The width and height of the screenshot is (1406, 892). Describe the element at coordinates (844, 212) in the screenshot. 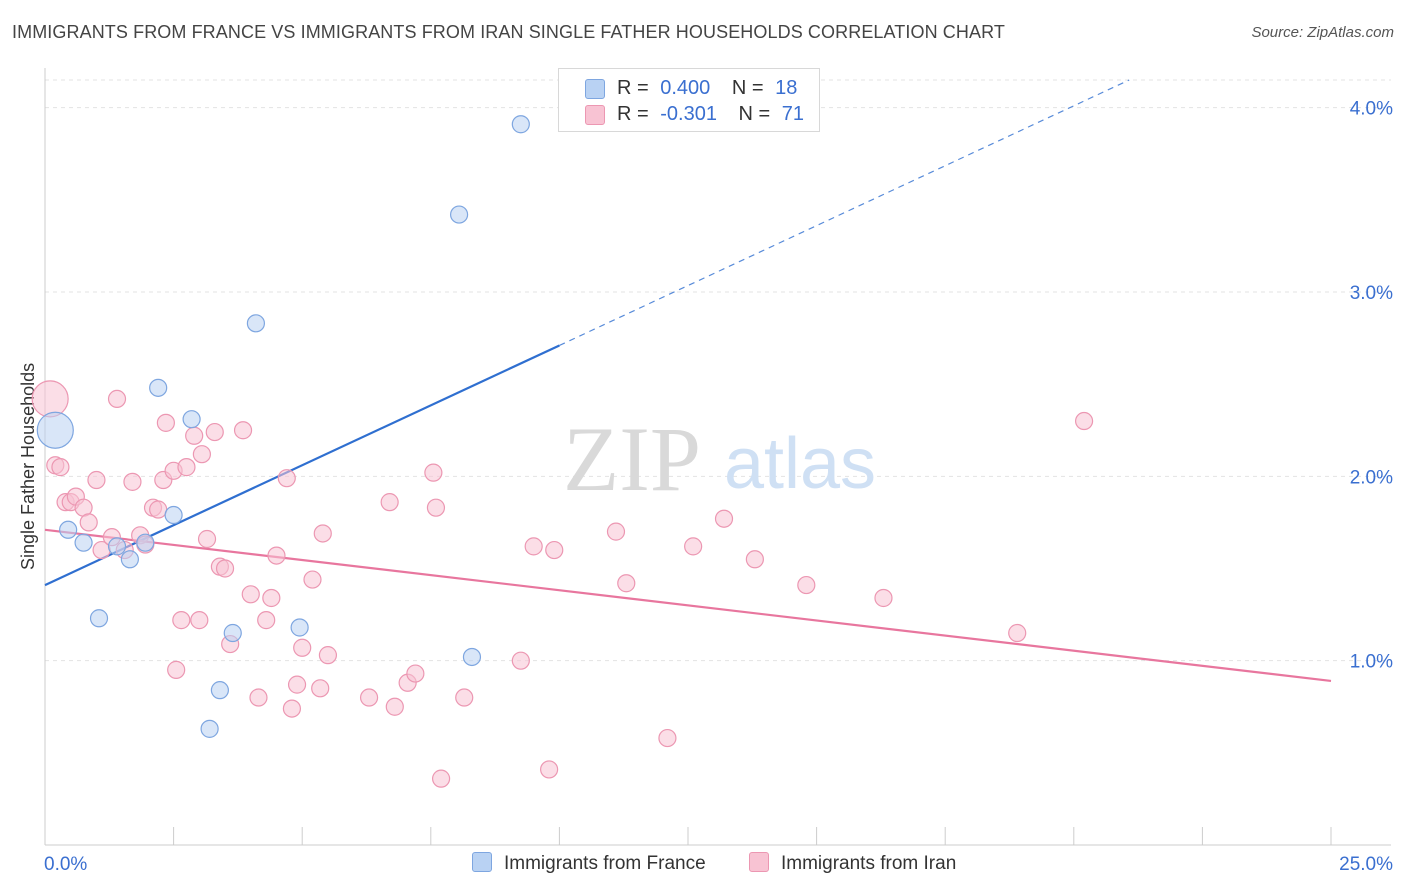

I see `france-trend-extension` at that location.